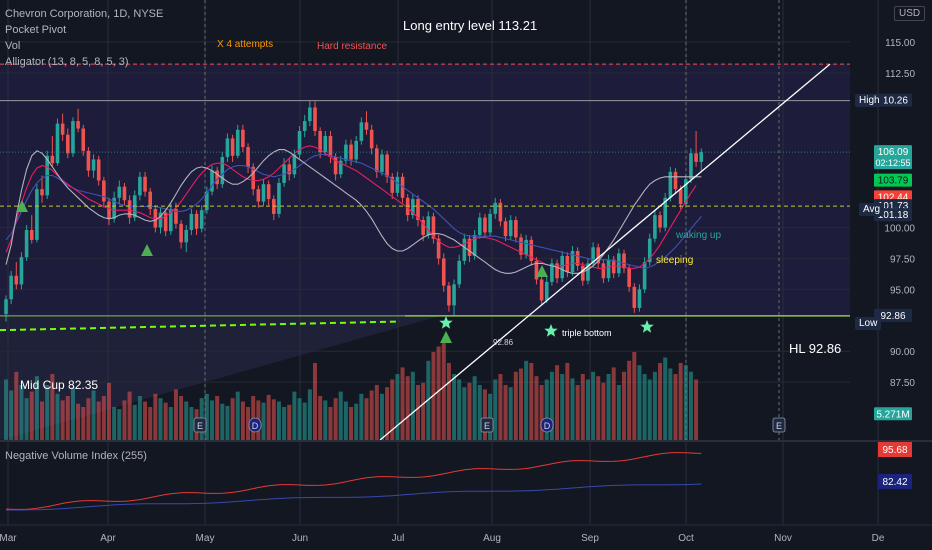  Describe the element at coordinates (893, 101) in the screenshot. I see `price-label: 110.26` at that location.